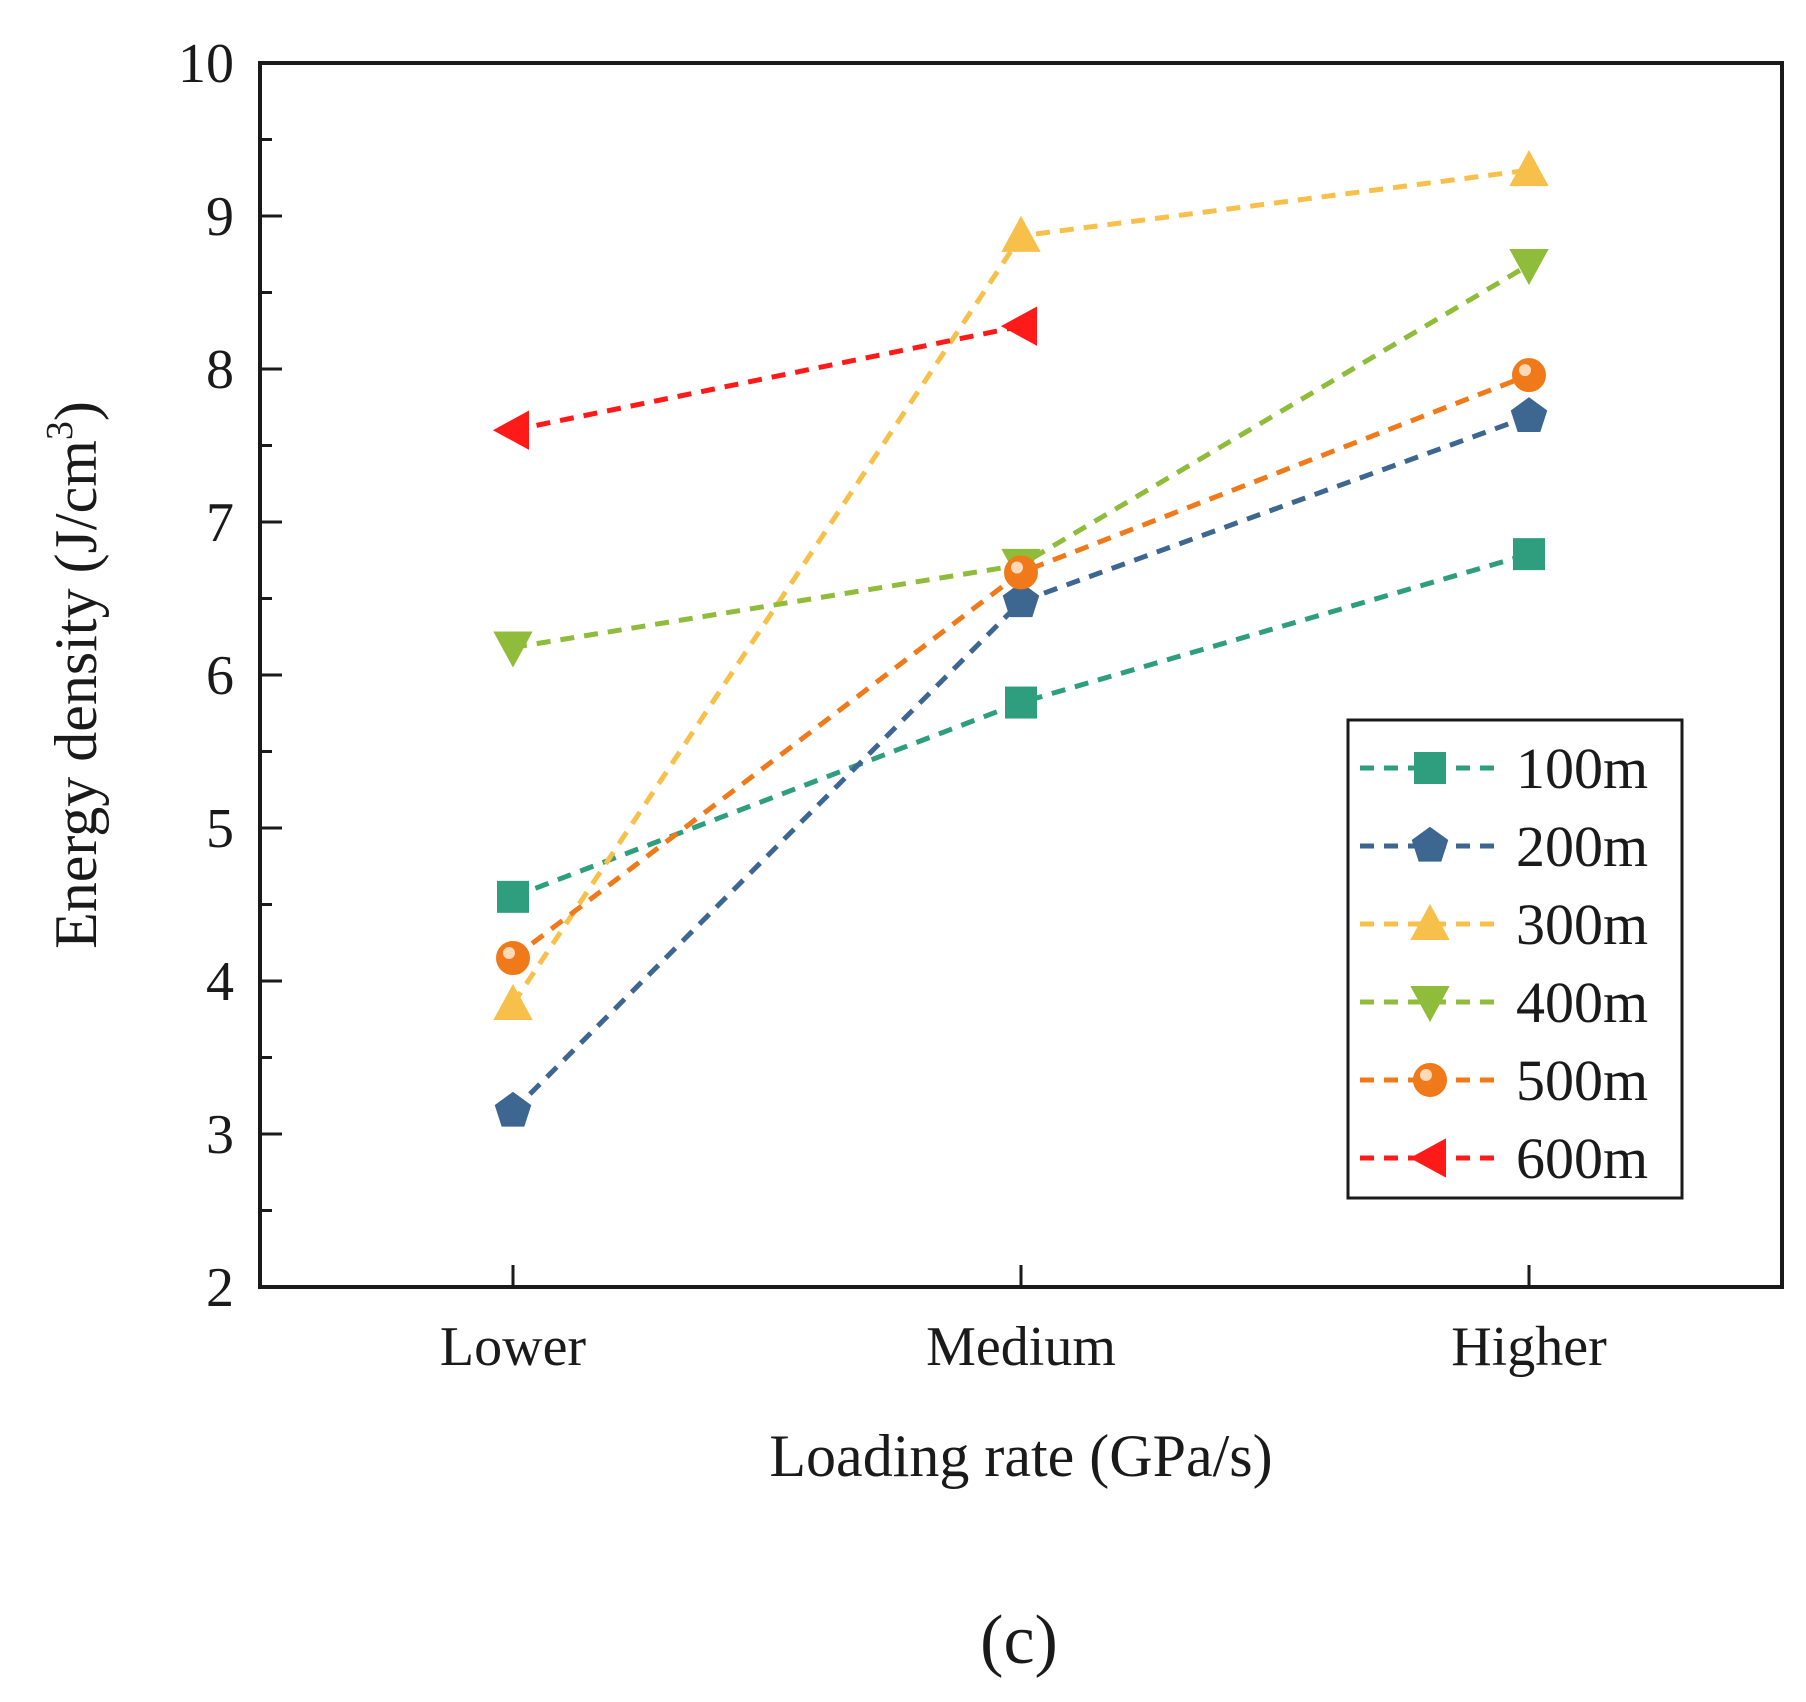 The image size is (1806, 1702). Describe the element at coordinates (767, 378) in the screenshot. I see `series-line-600m` at that location.